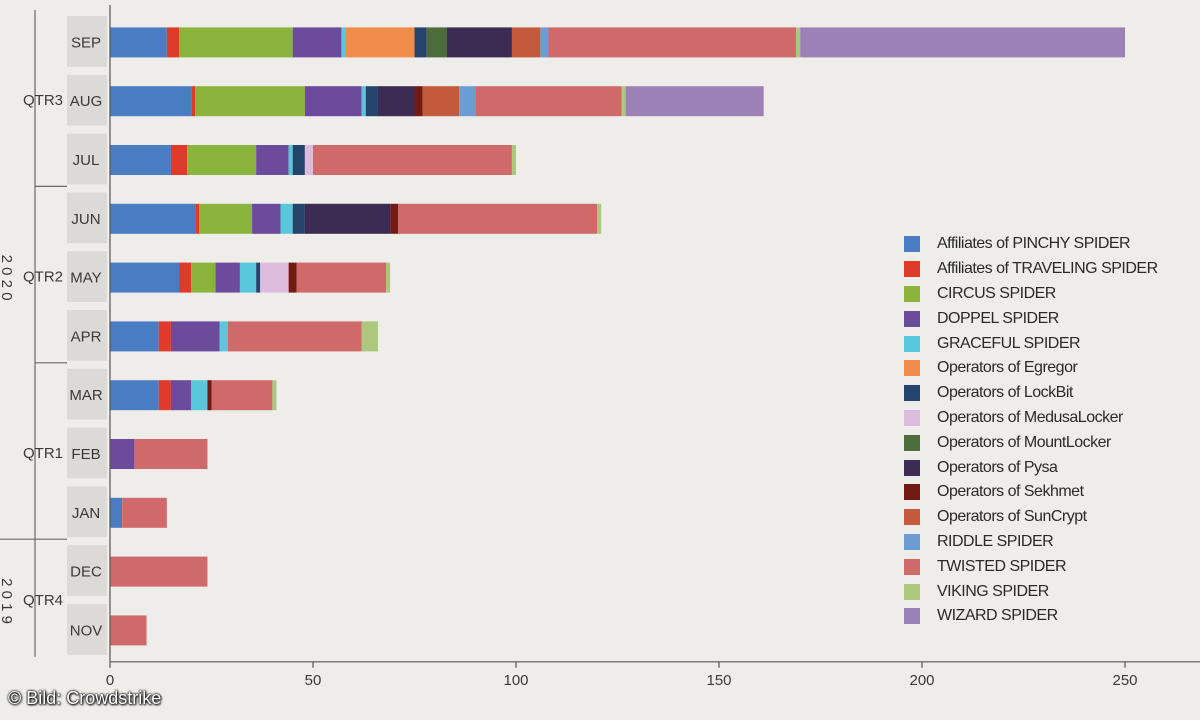 Image resolution: width=1200 pixels, height=720 pixels. Describe the element at coordinates (622, 675) in the screenshot. I see `x-axis-ticks: 0 50 100 150 200 250` at that location.